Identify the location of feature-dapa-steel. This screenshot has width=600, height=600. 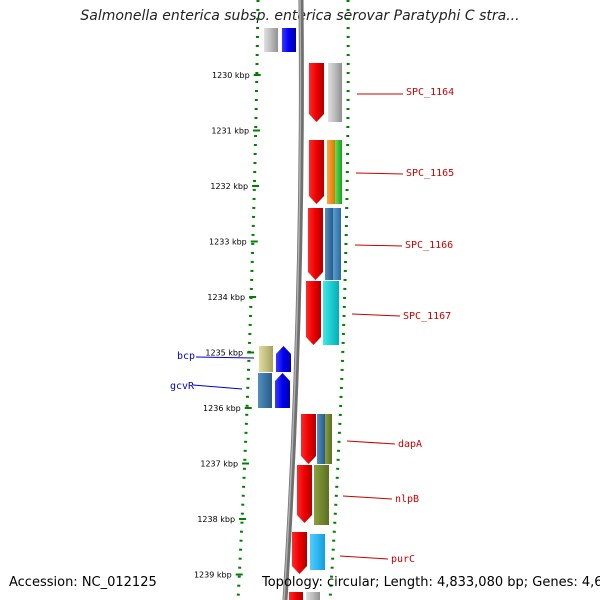
(321, 439).